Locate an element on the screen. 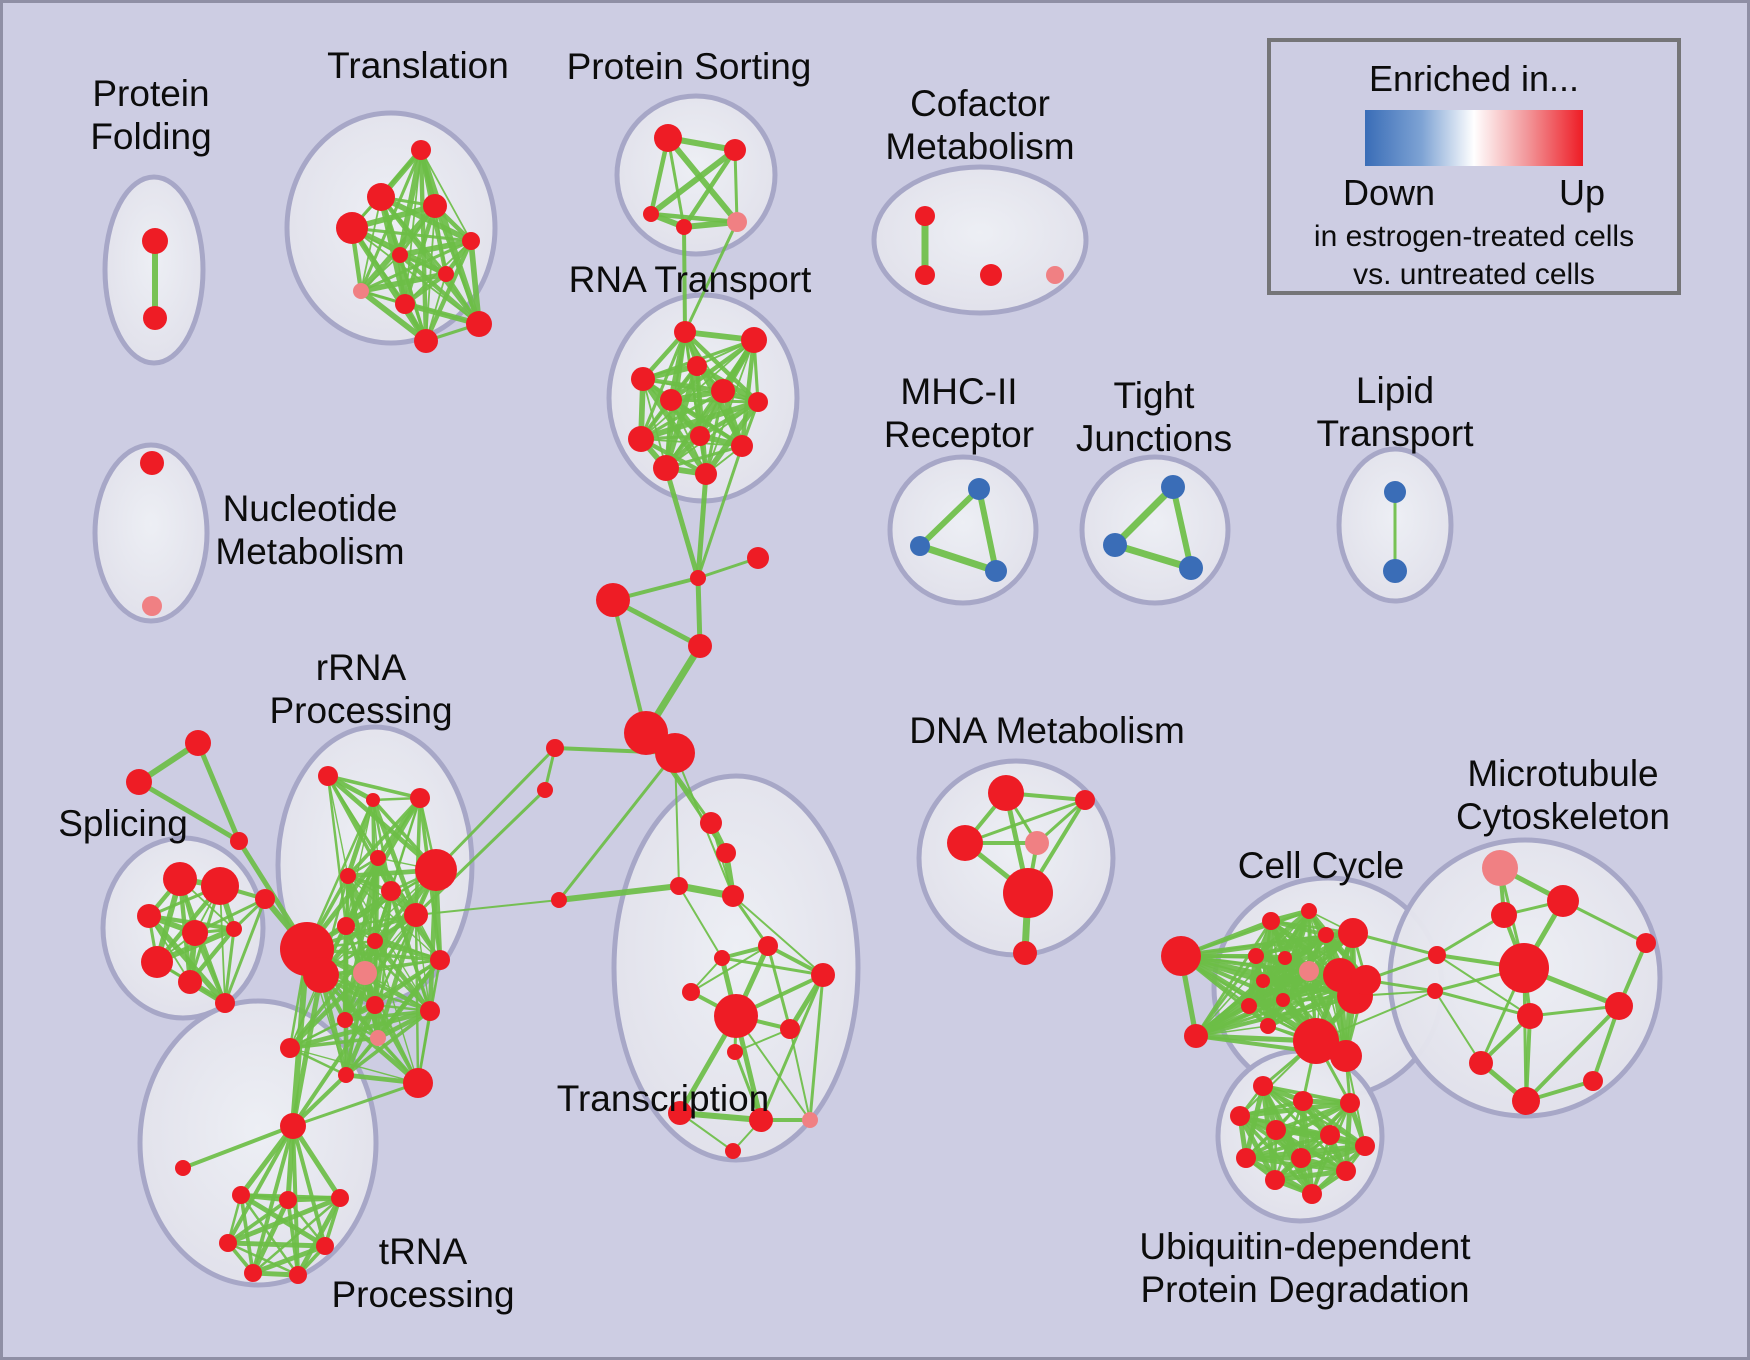  cofactor-metabolism-node is located at coordinates (991, 275).